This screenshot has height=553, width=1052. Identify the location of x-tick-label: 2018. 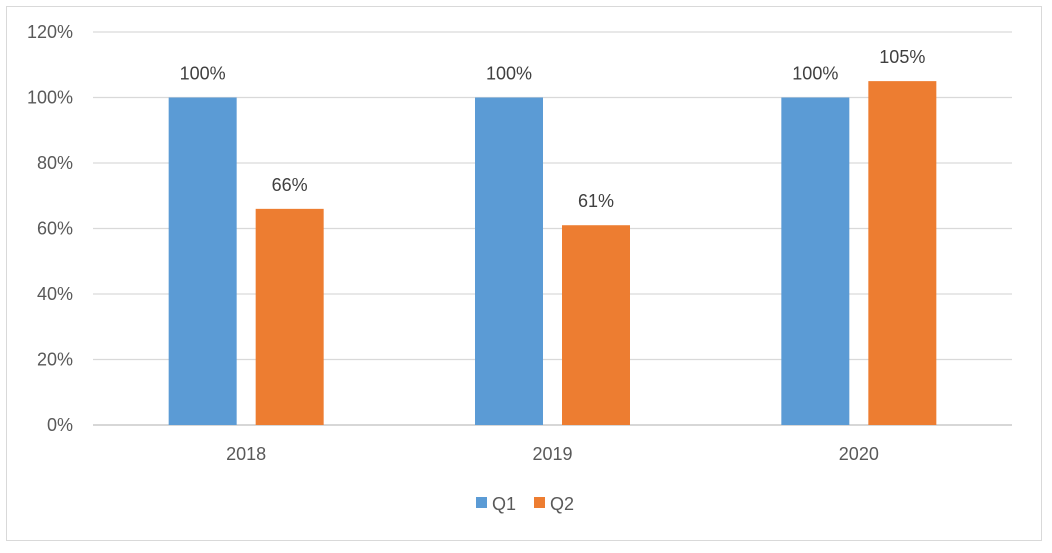
(246, 454).